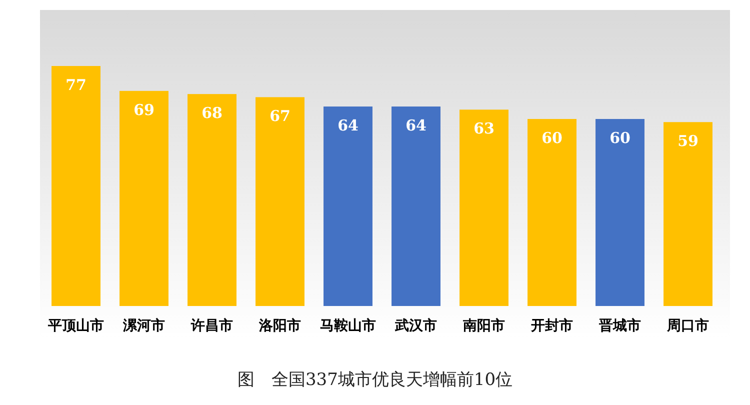  I want to click on x-tick-label: 周口市, so click(687, 325).